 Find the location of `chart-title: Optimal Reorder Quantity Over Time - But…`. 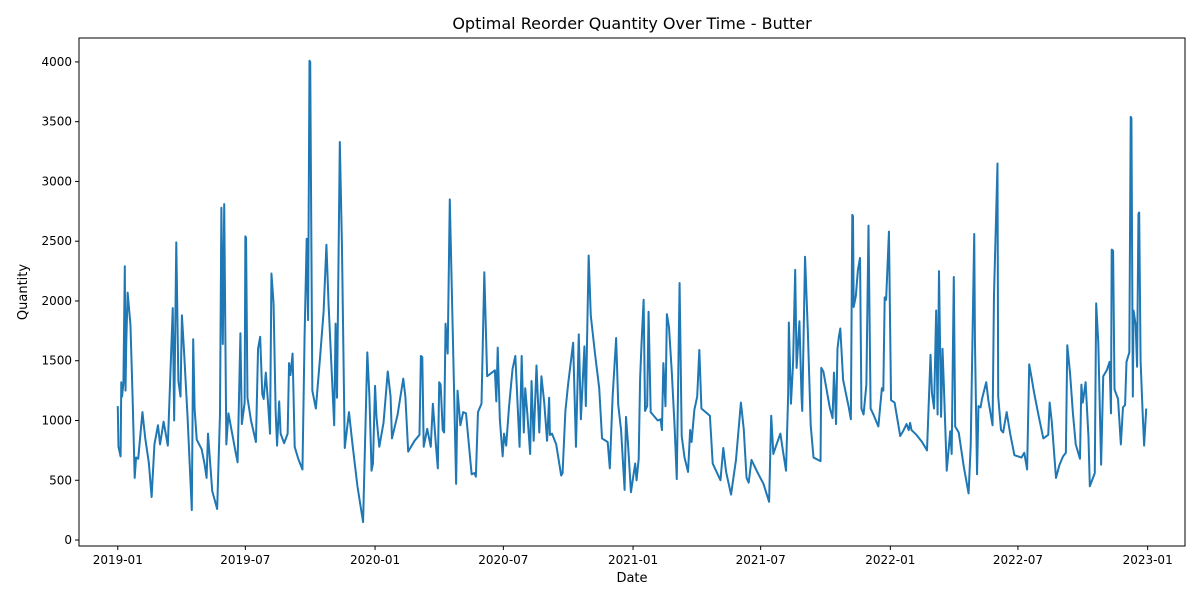

chart-title: Optimal Reorder Quantity Over Time - But… is located at coordinates (632, 23).